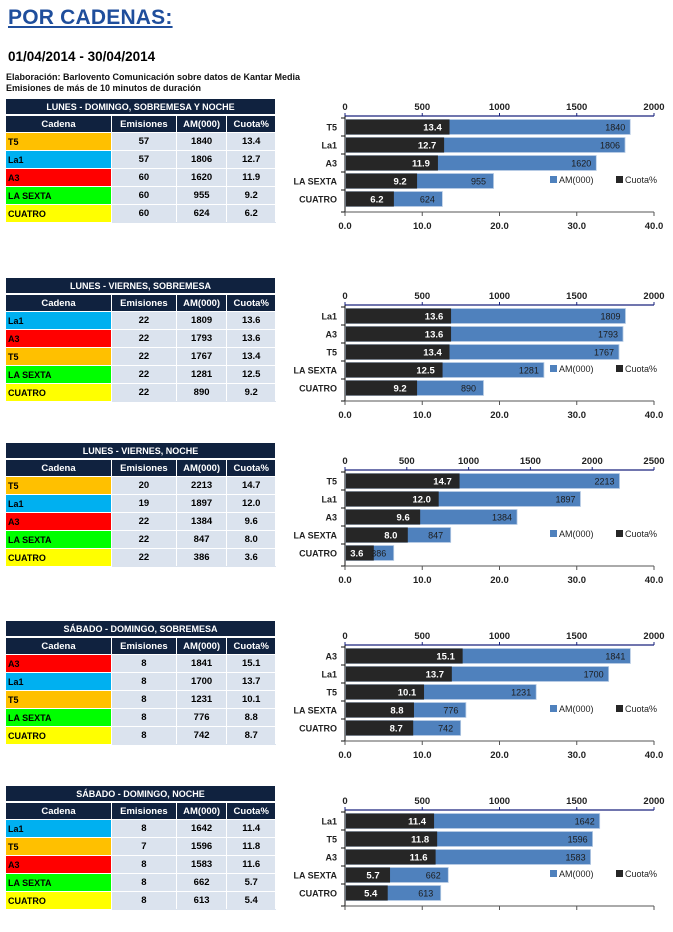  What do you see at coordinates (615, 128) in the screenshot?
I see `am-data-label: 1840` at bounding box center [615, 128].